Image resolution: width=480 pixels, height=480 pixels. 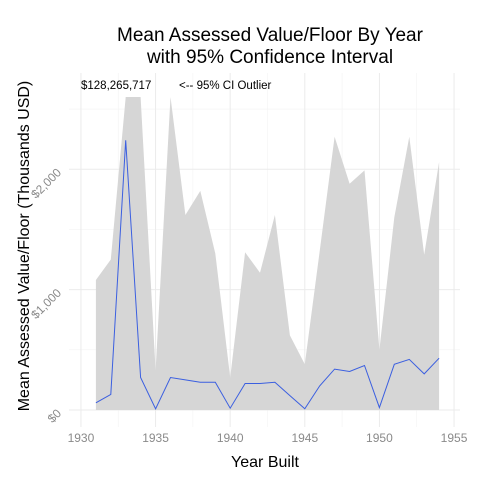 I want to click on outlier-value-label: $128,265,717, so click(x=116, y=86).